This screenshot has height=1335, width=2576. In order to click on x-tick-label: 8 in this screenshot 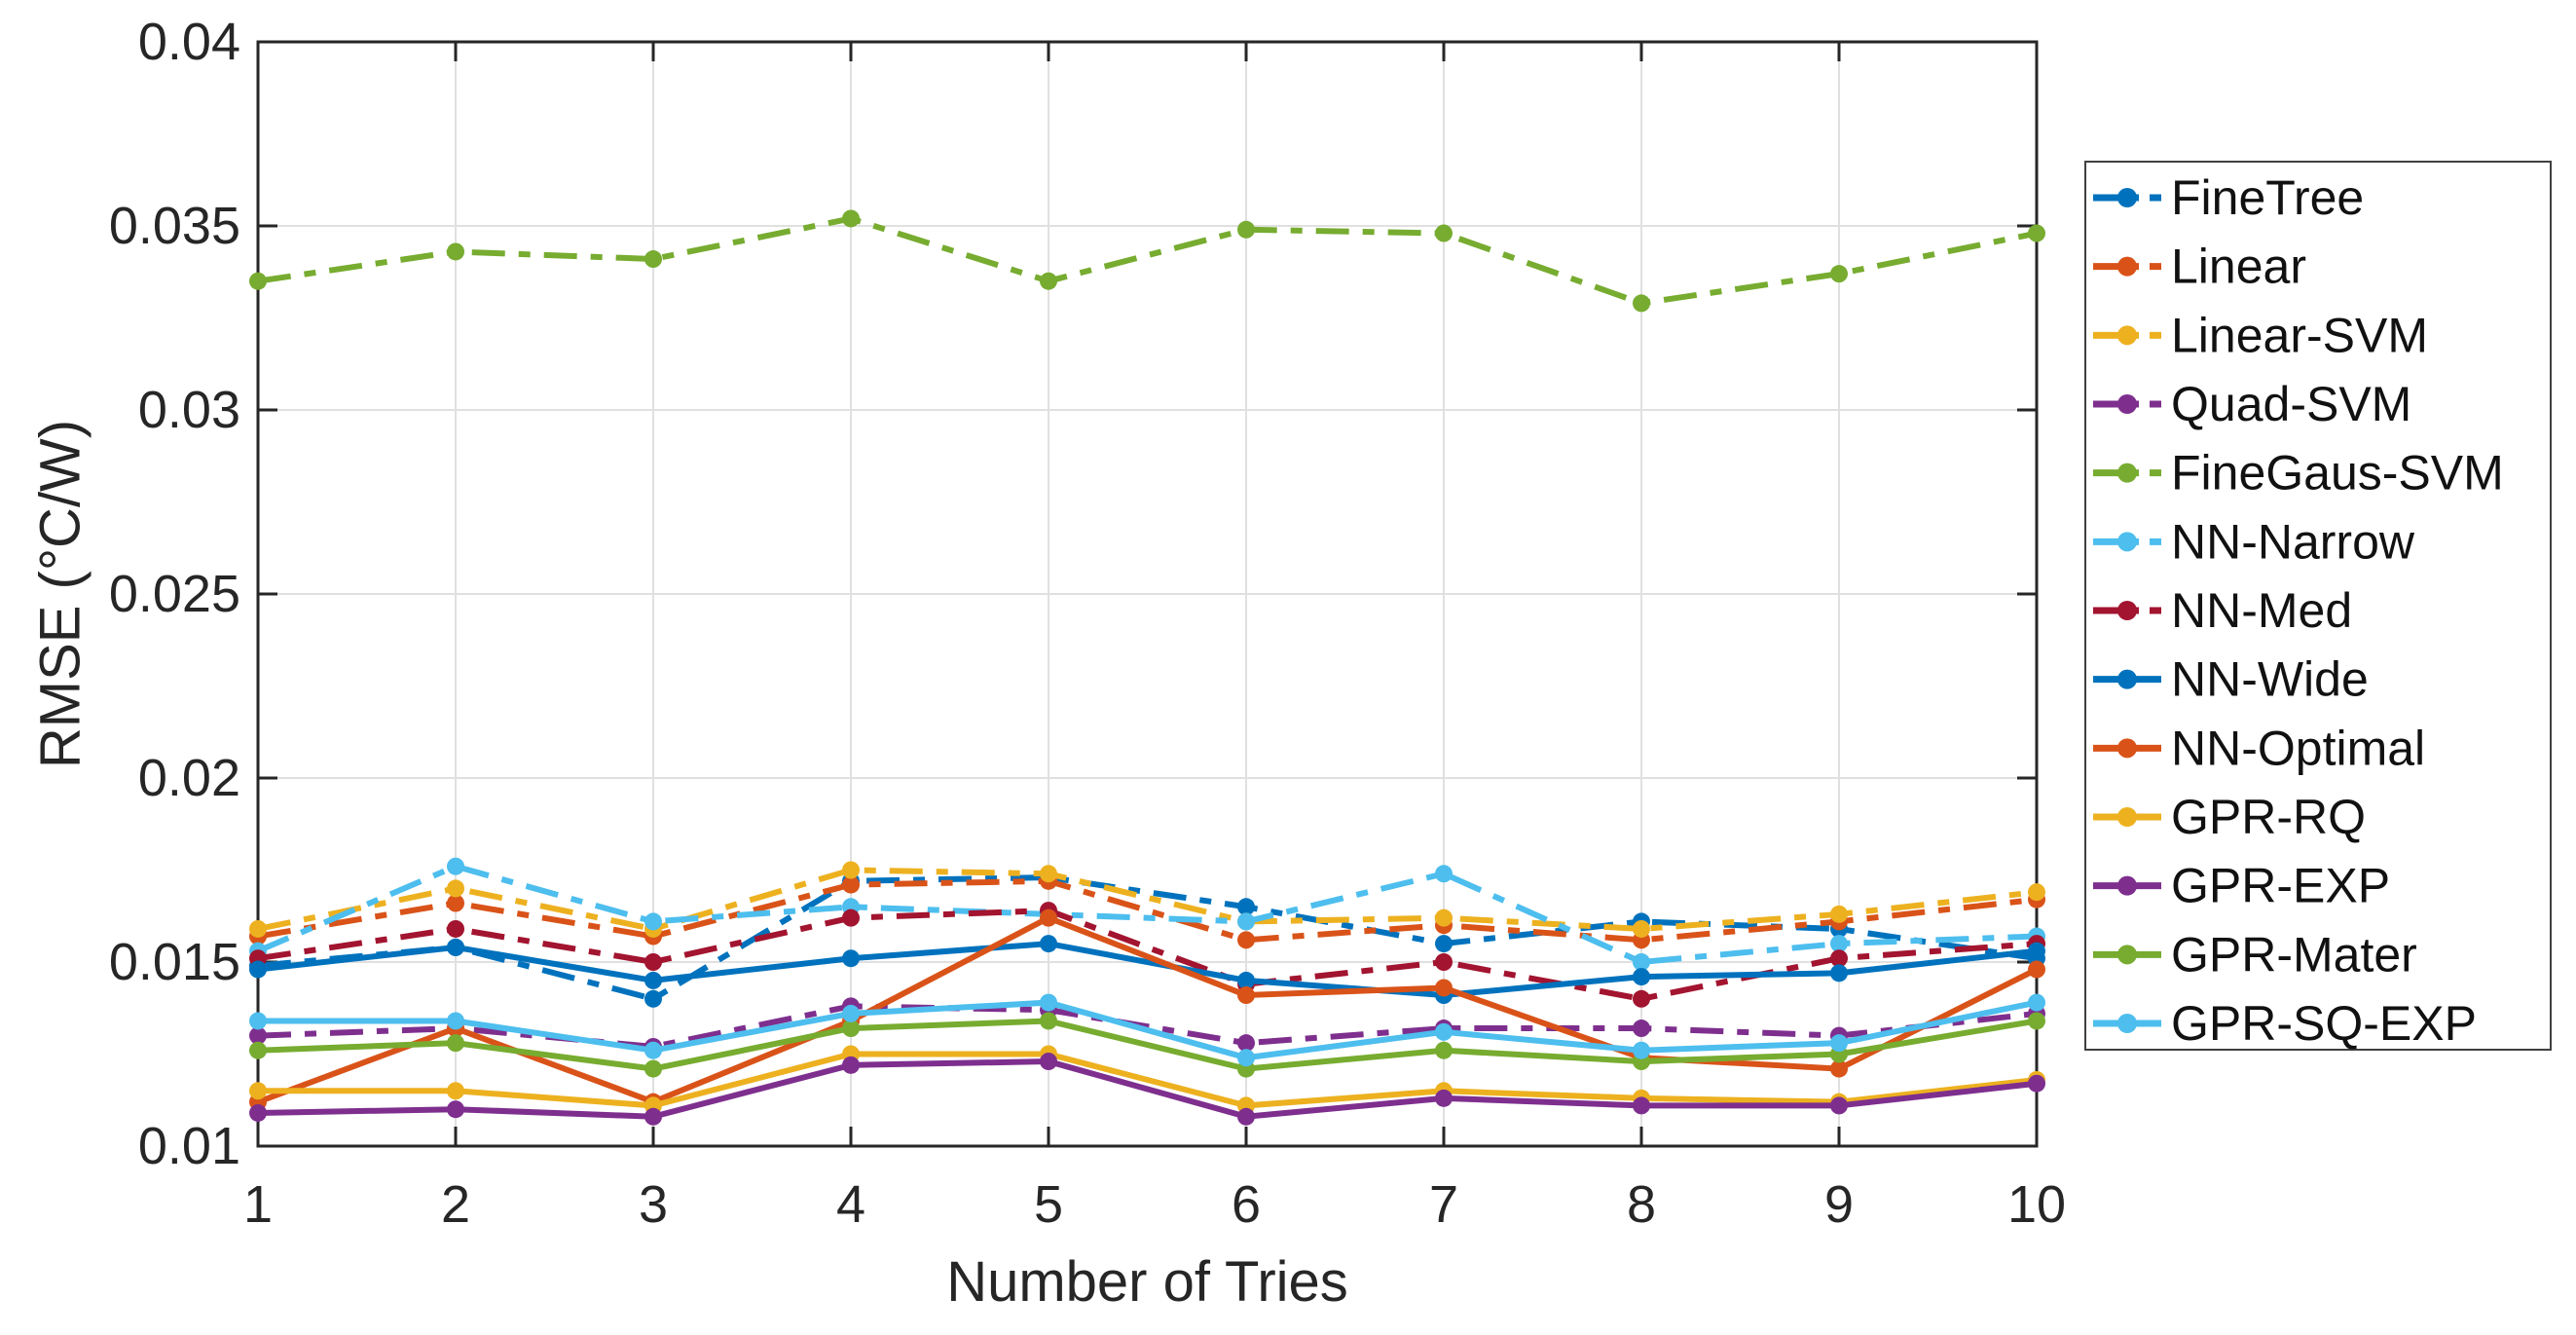, I will do `click(1641, 1204)`.